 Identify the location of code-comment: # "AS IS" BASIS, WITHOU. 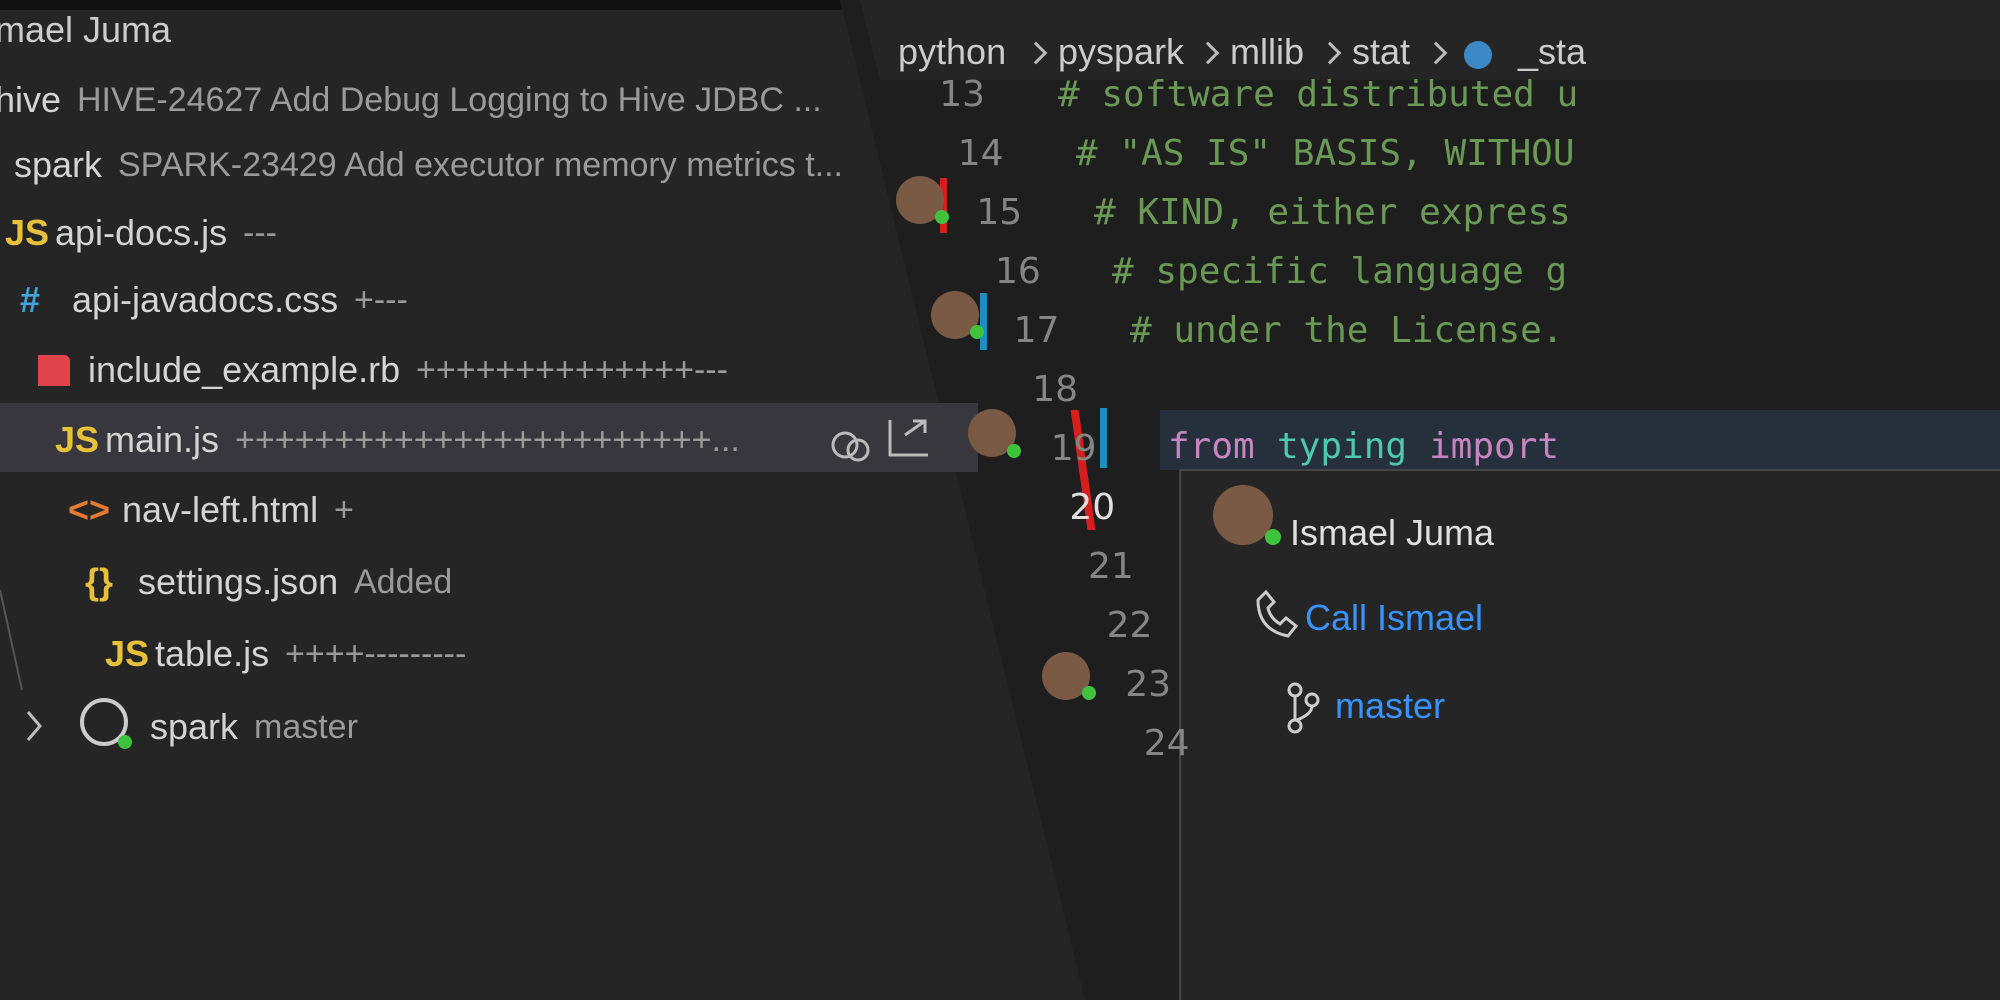
(1325, 153).